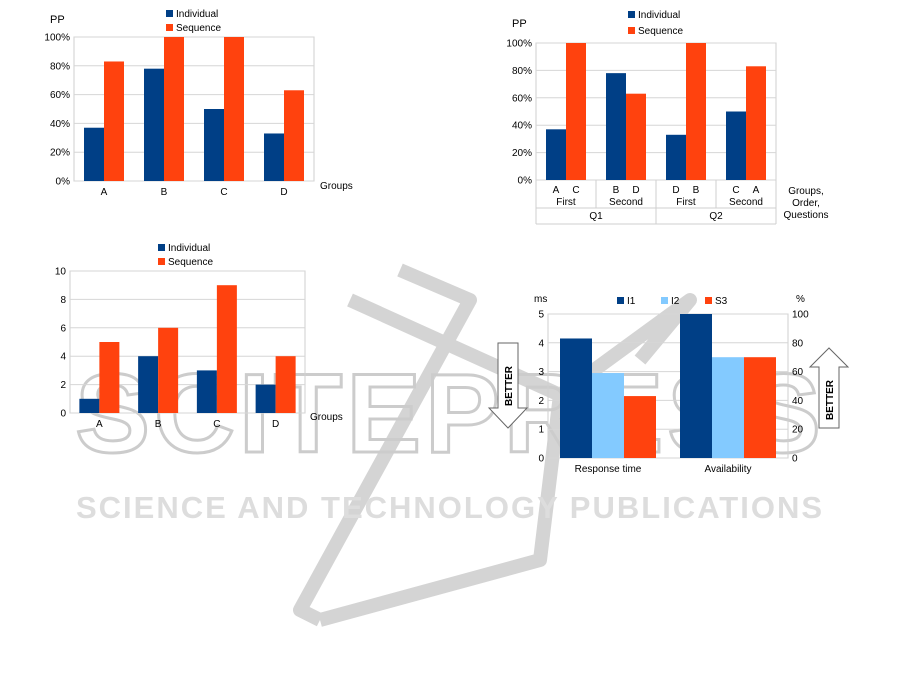 This screenshot has width=901, height=690. I want to click on c1-x-tick-label: C, so click(223, 192).